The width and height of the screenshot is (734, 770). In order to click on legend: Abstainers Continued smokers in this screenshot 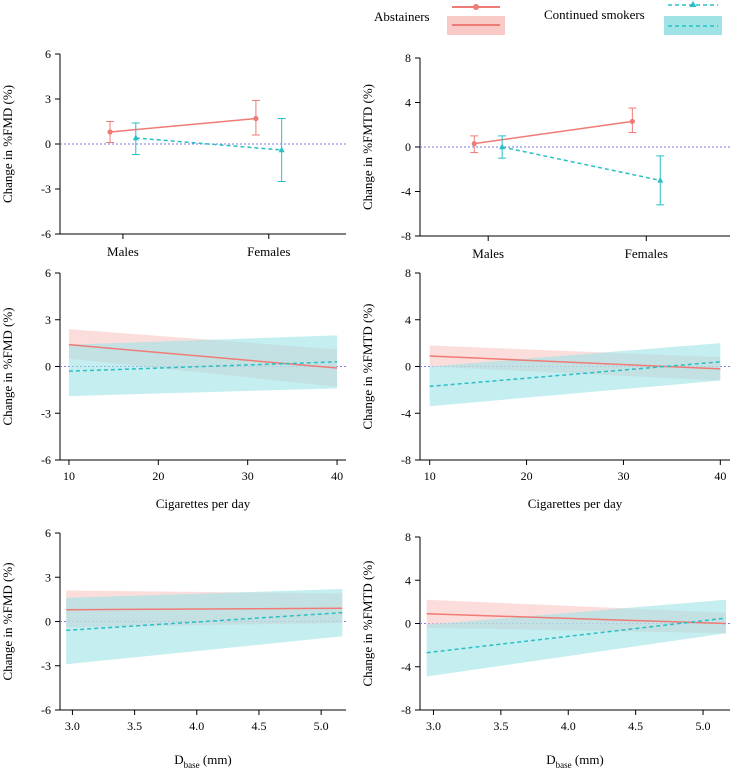, I will do `click(548, 18)`.